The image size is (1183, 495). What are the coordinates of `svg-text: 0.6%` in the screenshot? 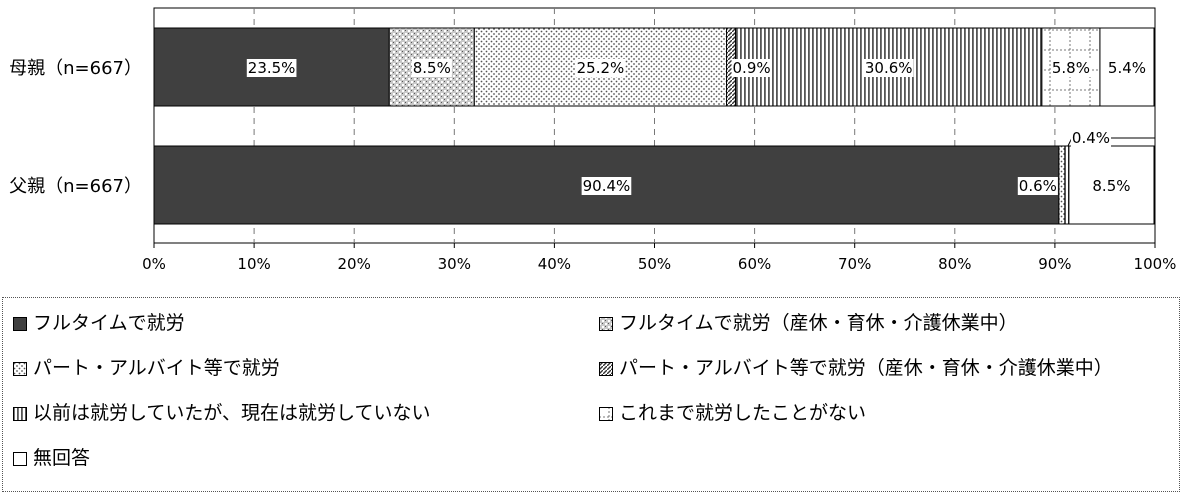 It's located at (1038, 186).